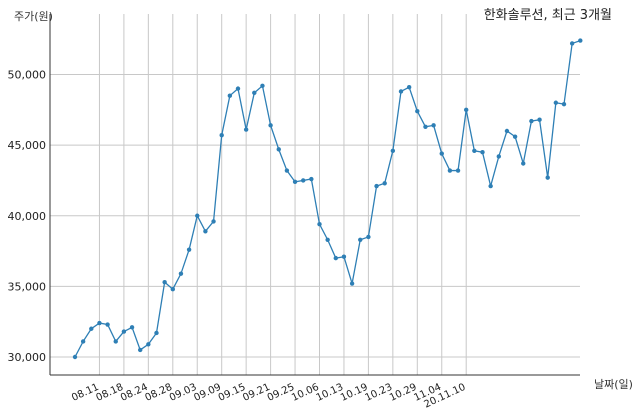 The width and height of the screenshot is (640, 414). What do you see at coordinates (27, 75) in the screenshot?
I see `y-tick-label: 50,000` at bounding box center [27, 75].